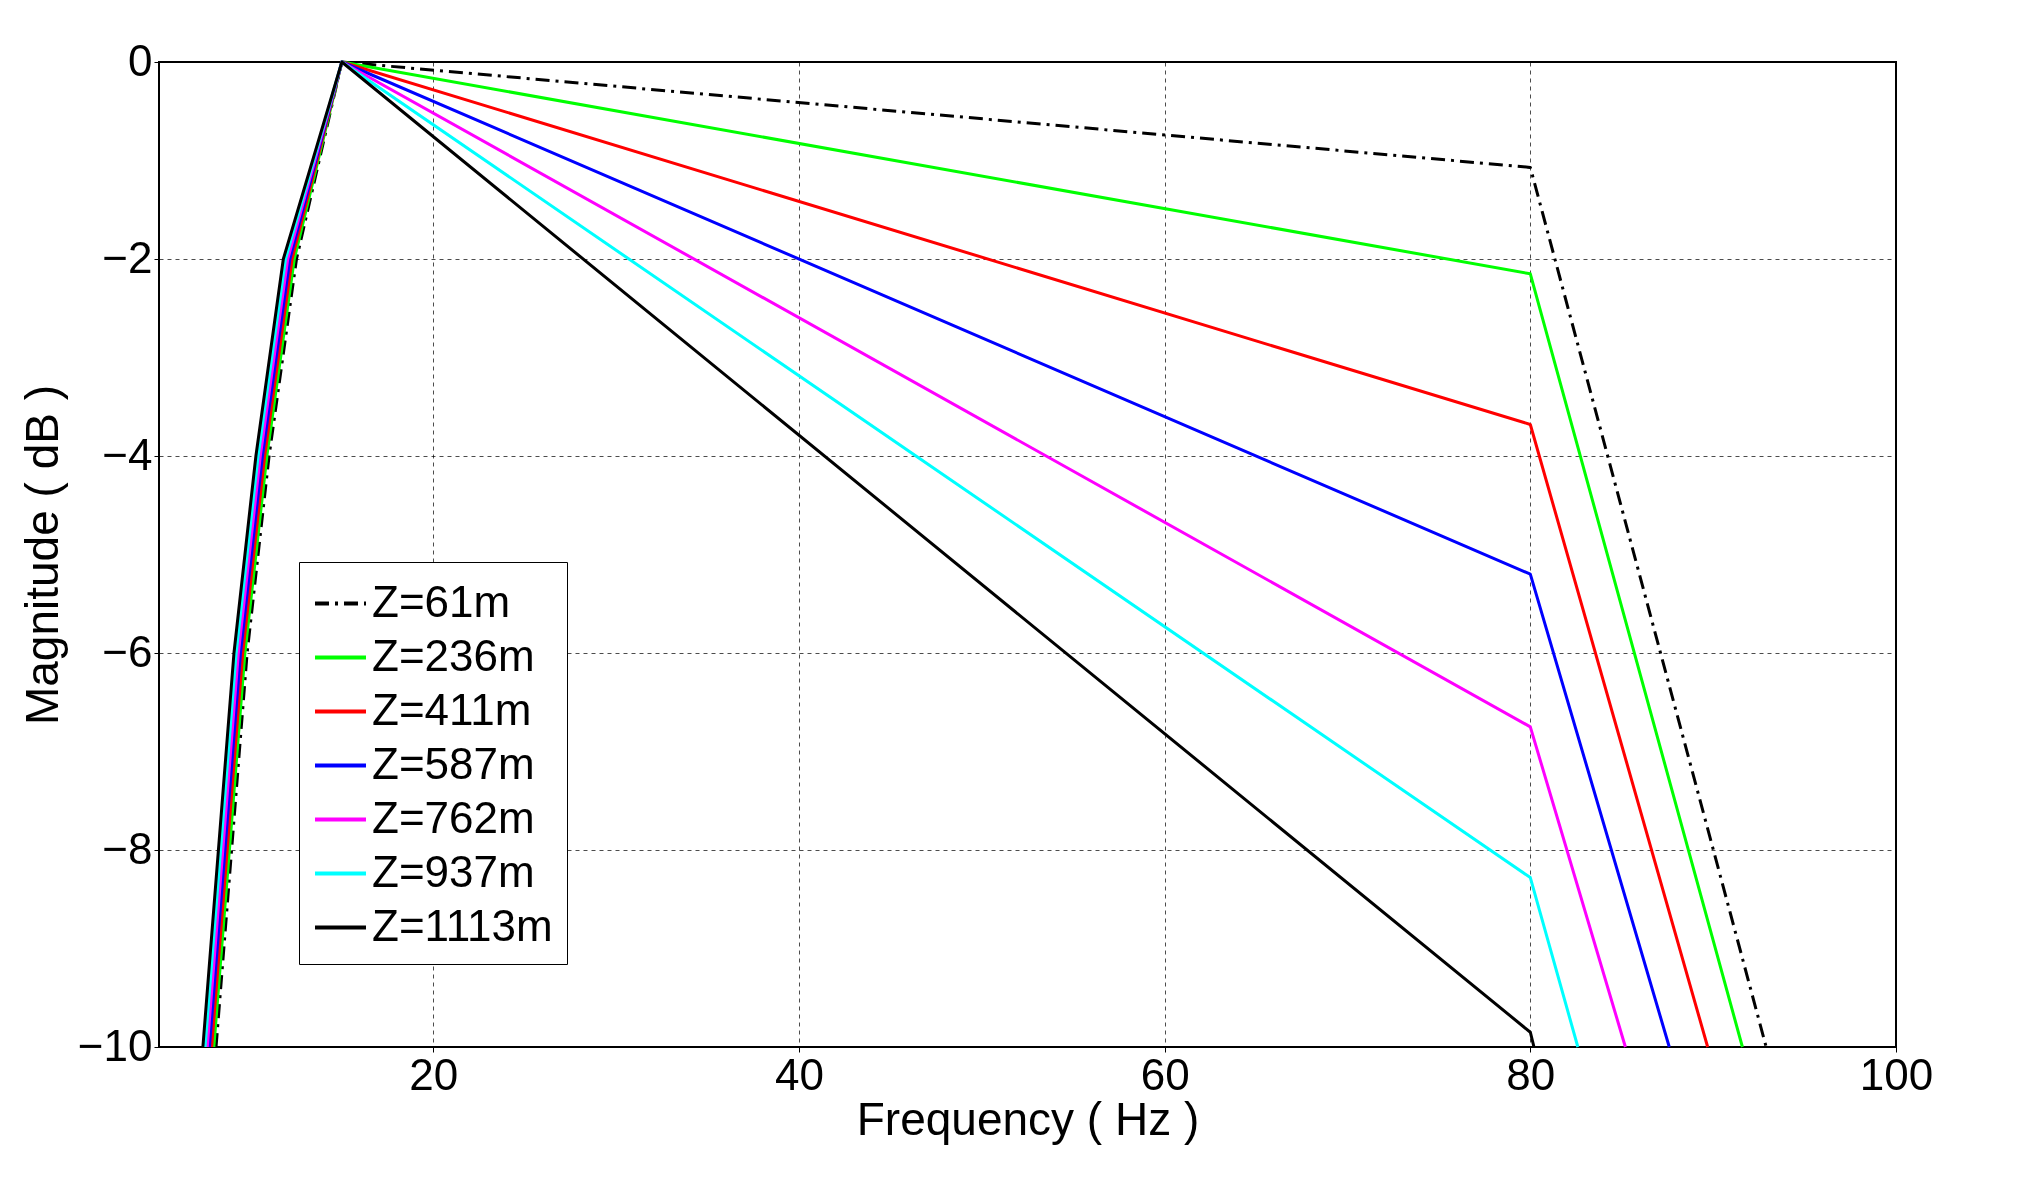 The height and width of the screenshot is (1186, 2033). I want to click on y-tick-label: −8, so click(127, 848).